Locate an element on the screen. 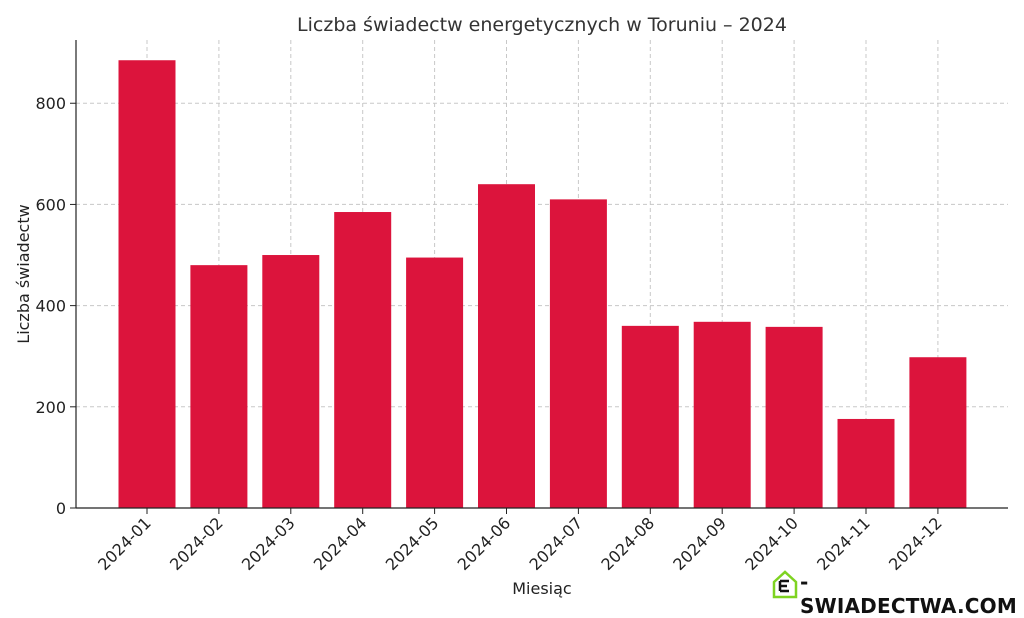 The width and height of the screenshot is (1024, 618). x-tick-label: 2024-10 is located at coordinates (771, 543).